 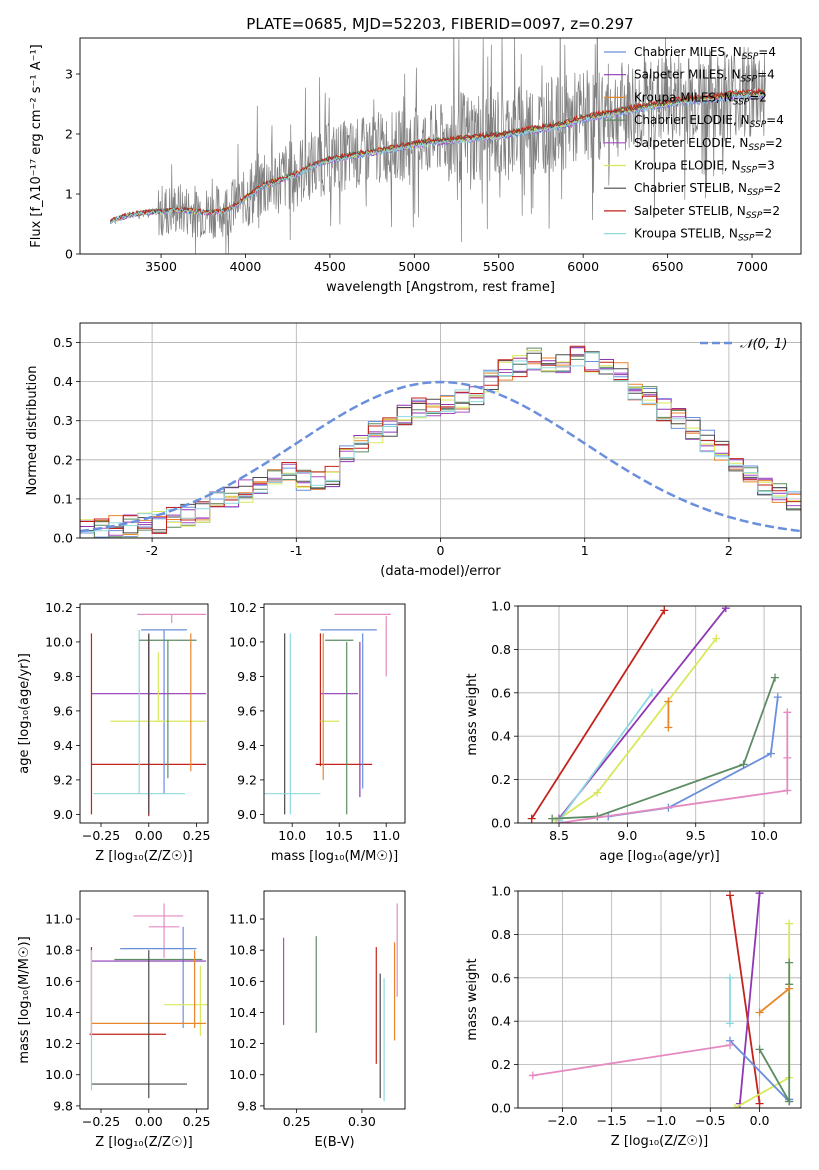 I want to click on x-tick-label: 7000, so click(x=752, y=266).